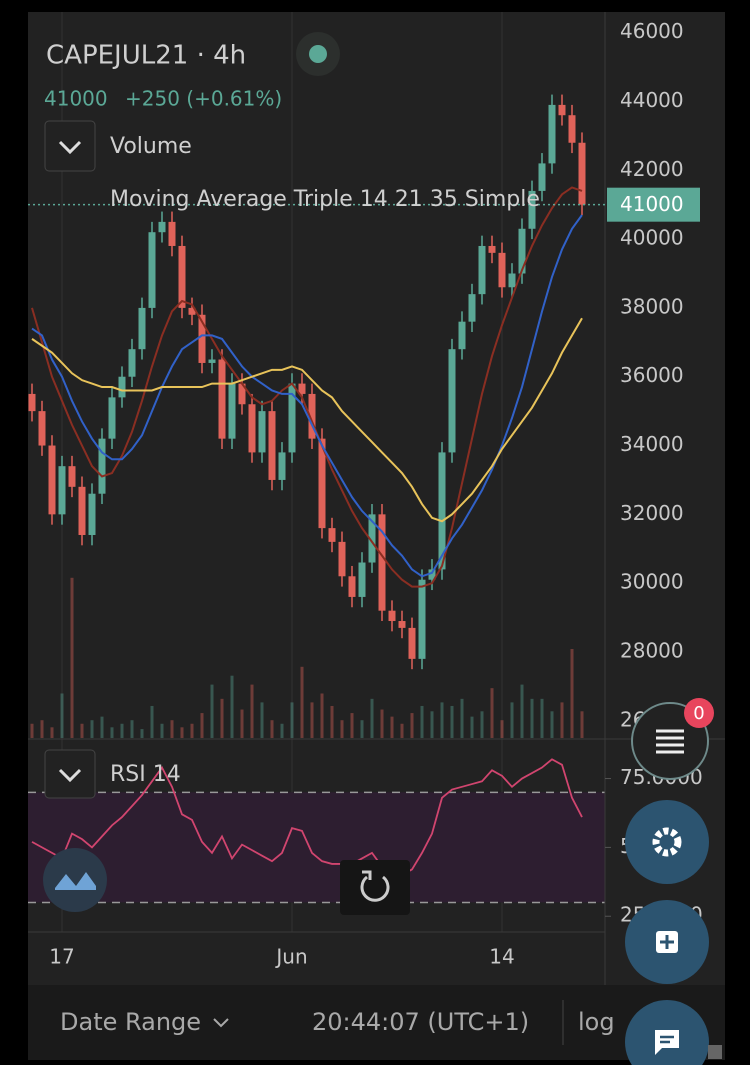  I want to click on reset-box, so click(375, 887).